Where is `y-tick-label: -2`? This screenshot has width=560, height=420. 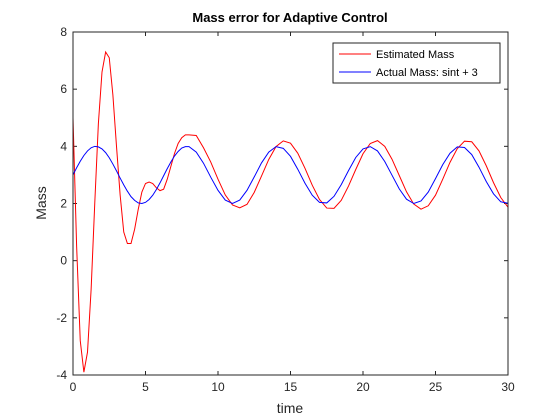 y-tick-label: -2 is located at coordinates (61, 318).